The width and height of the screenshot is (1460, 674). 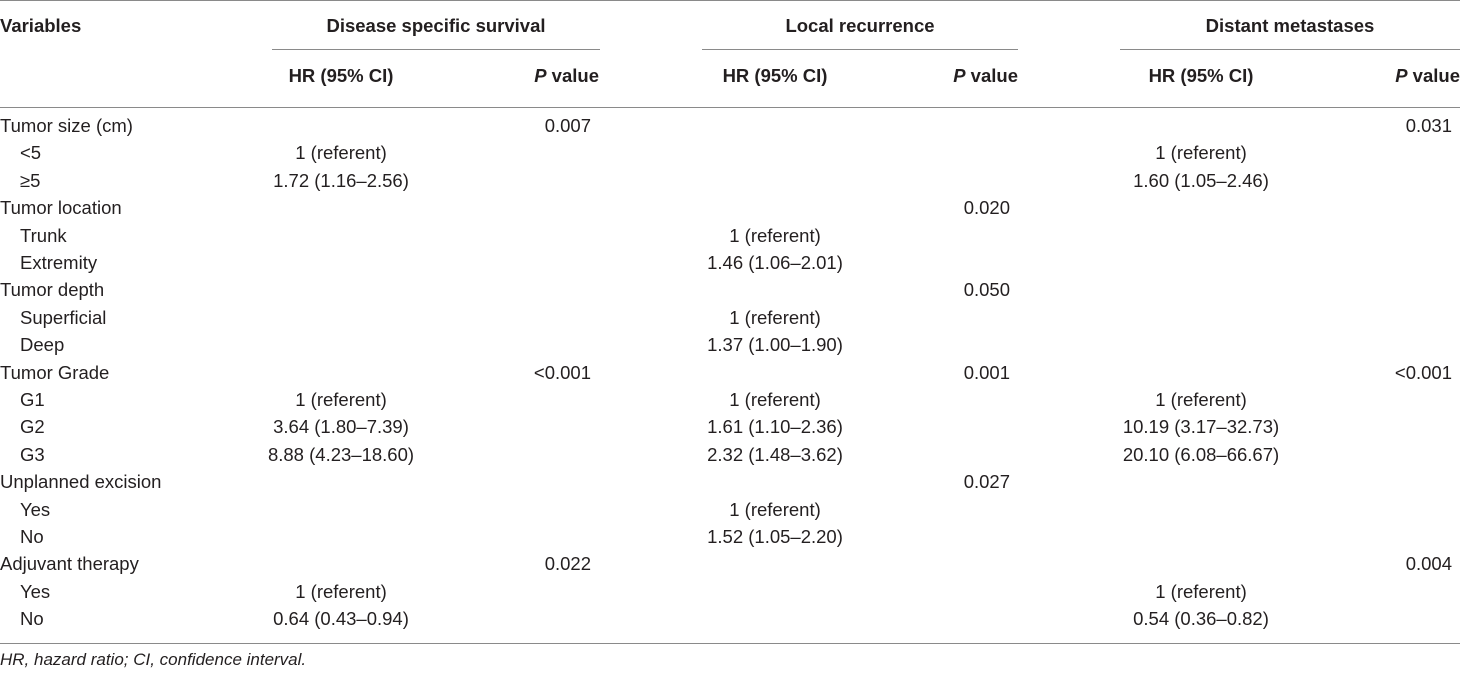 What do you see at coordinates (30, 180) in the screenshot?
I see `row-label: ≥5` at bounding box center [30, 180].